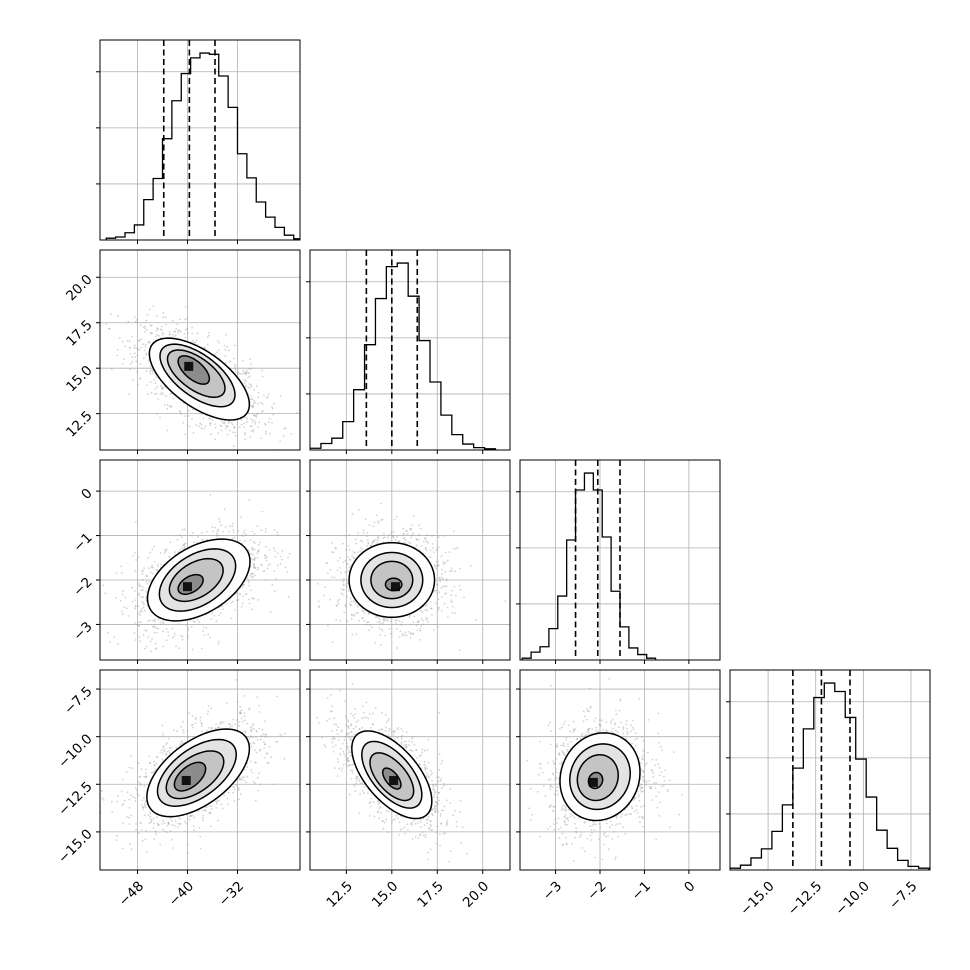 This screenshot has width=970, height=970. What do you see at coordinates (641, 890) in the screenshot?
I see `x-tick-label: −1` at bounding box center [641, 890].